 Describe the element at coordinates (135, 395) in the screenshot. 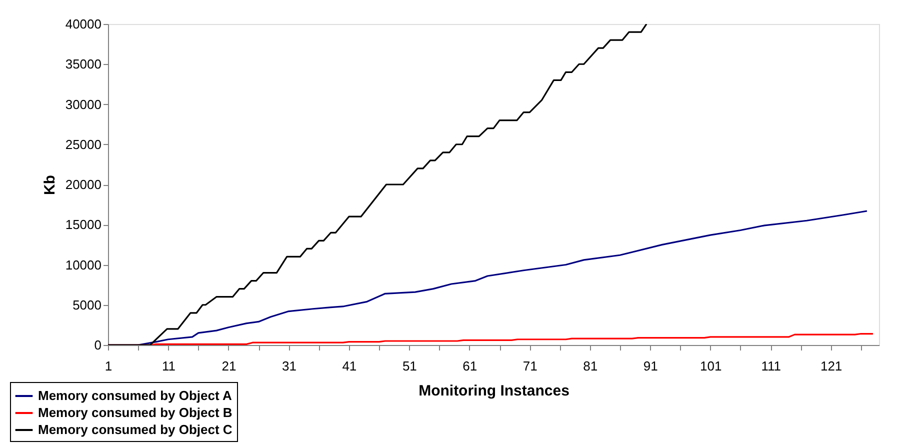

I see `legend-label: Memory consumed by Object A` at that location.